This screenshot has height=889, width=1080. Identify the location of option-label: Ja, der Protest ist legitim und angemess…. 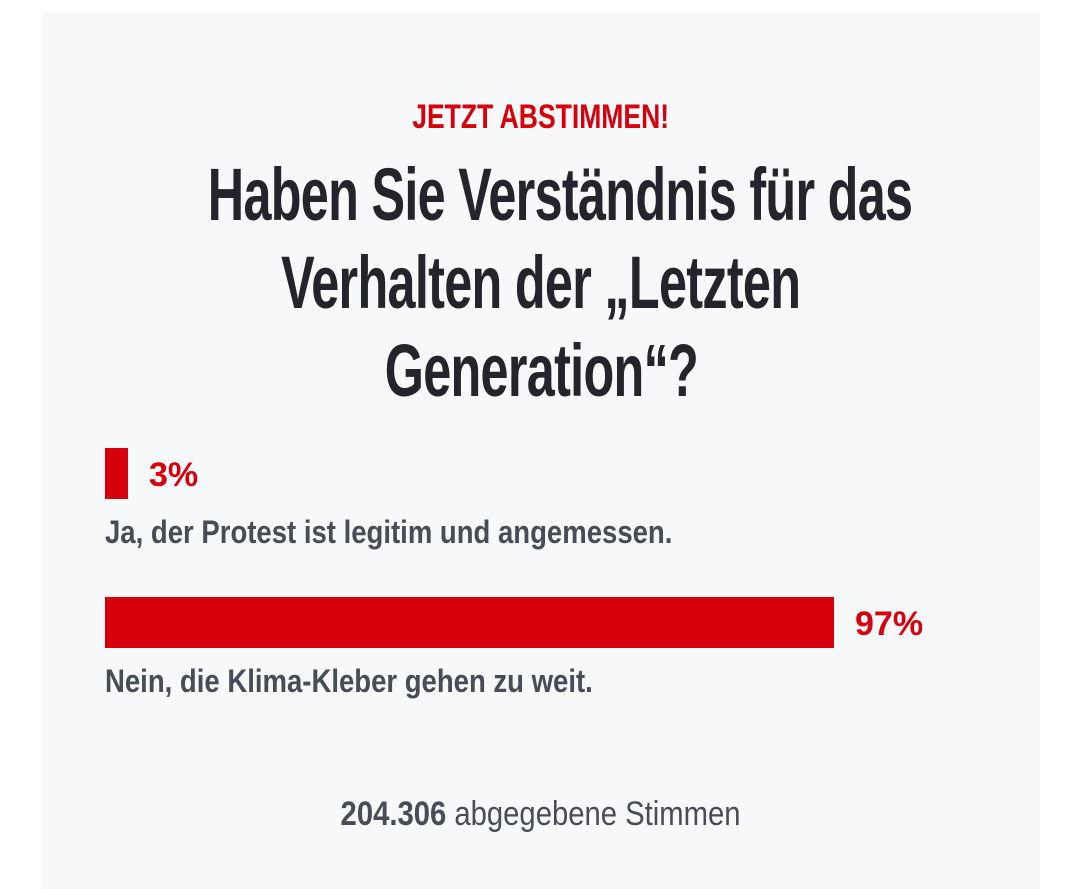
(389, 532).